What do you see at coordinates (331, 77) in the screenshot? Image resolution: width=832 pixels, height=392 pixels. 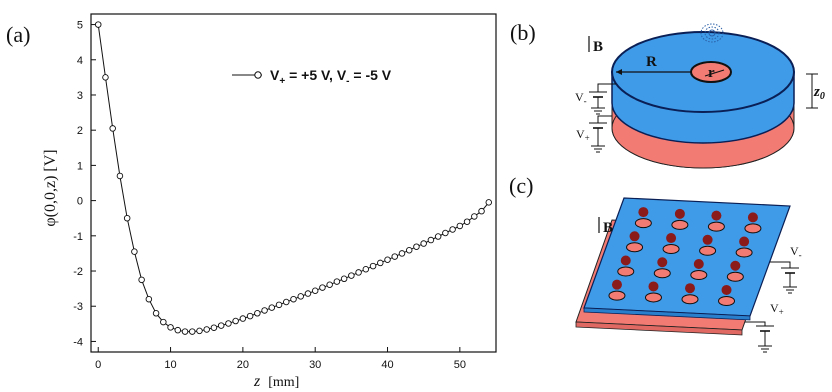 I see `legend-label: V+ = +5 V, V- = -5 V` at bounding box center [331, 77].